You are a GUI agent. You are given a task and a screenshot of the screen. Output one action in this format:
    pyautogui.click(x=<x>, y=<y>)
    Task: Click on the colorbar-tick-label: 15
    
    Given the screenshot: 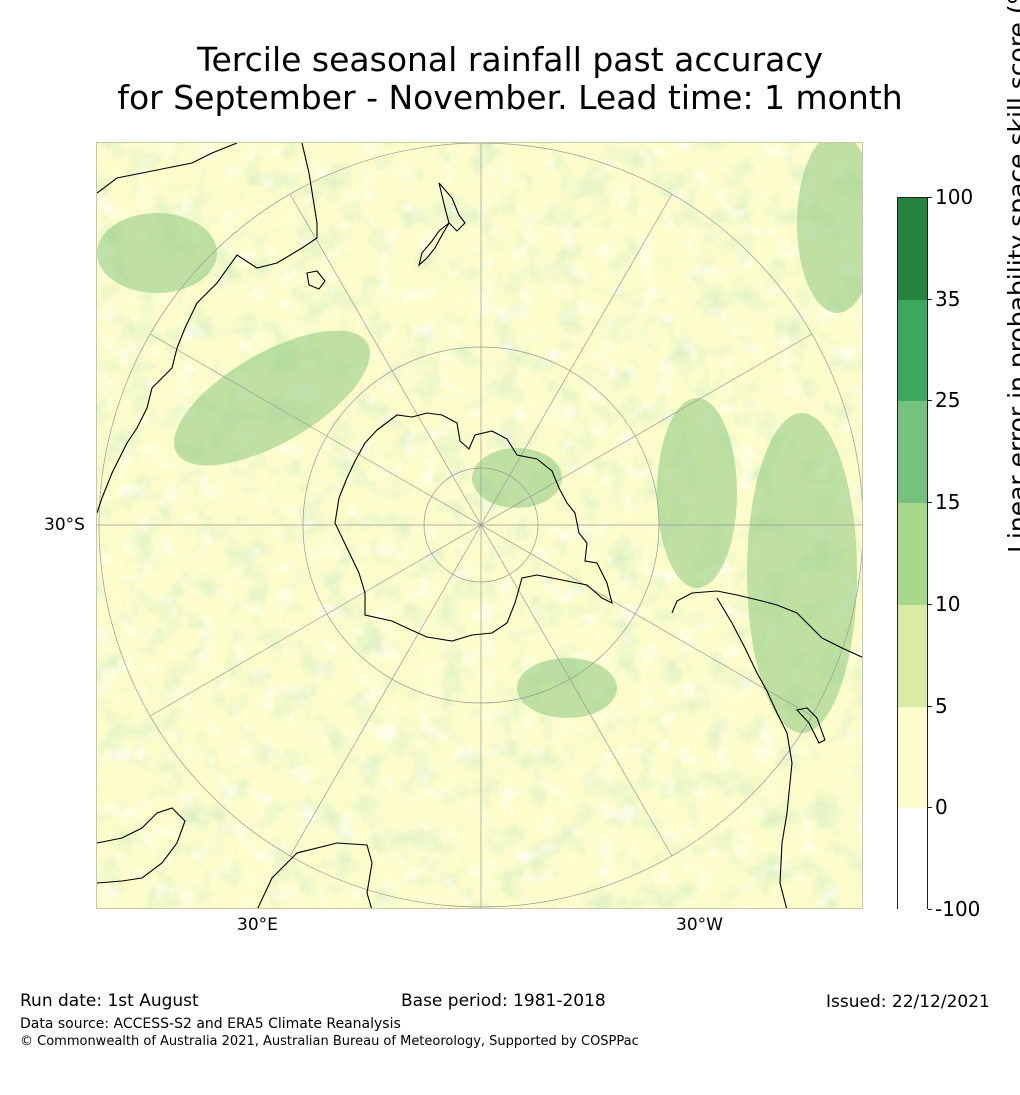 What is the action you would take?
    pyautogui.click(x=948, y=502)
    